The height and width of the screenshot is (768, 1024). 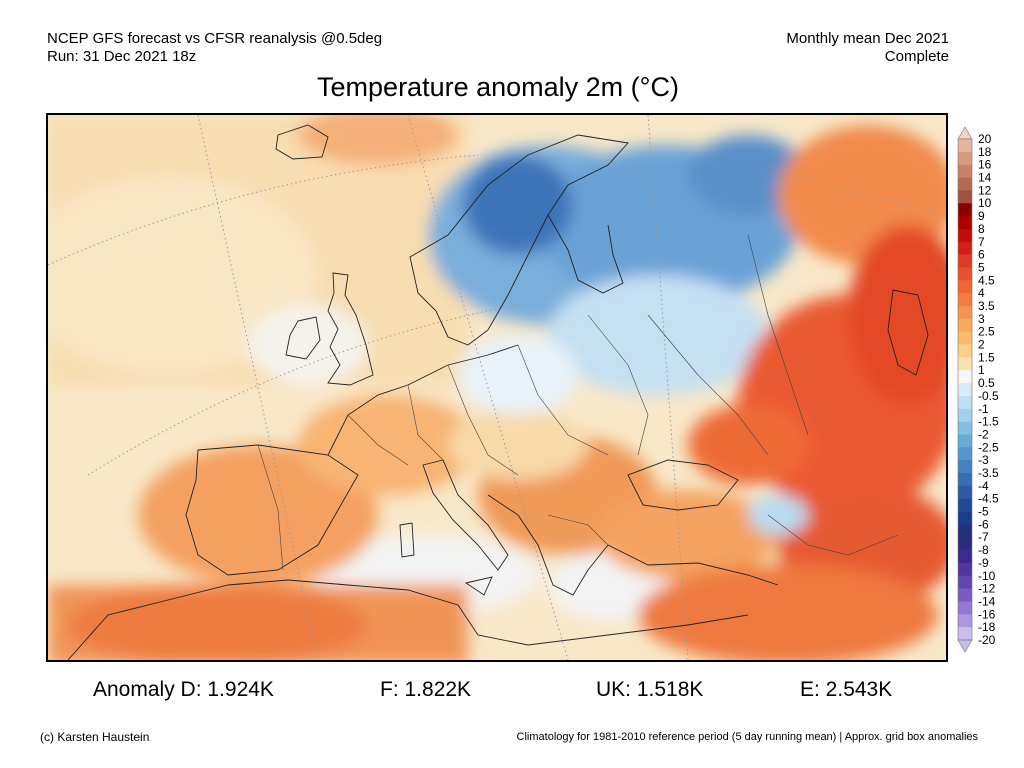 What do you see at coordinates (986, 357) in the screenshot?
I see `legend-label: 1.5` at bounding box center [986, 357].